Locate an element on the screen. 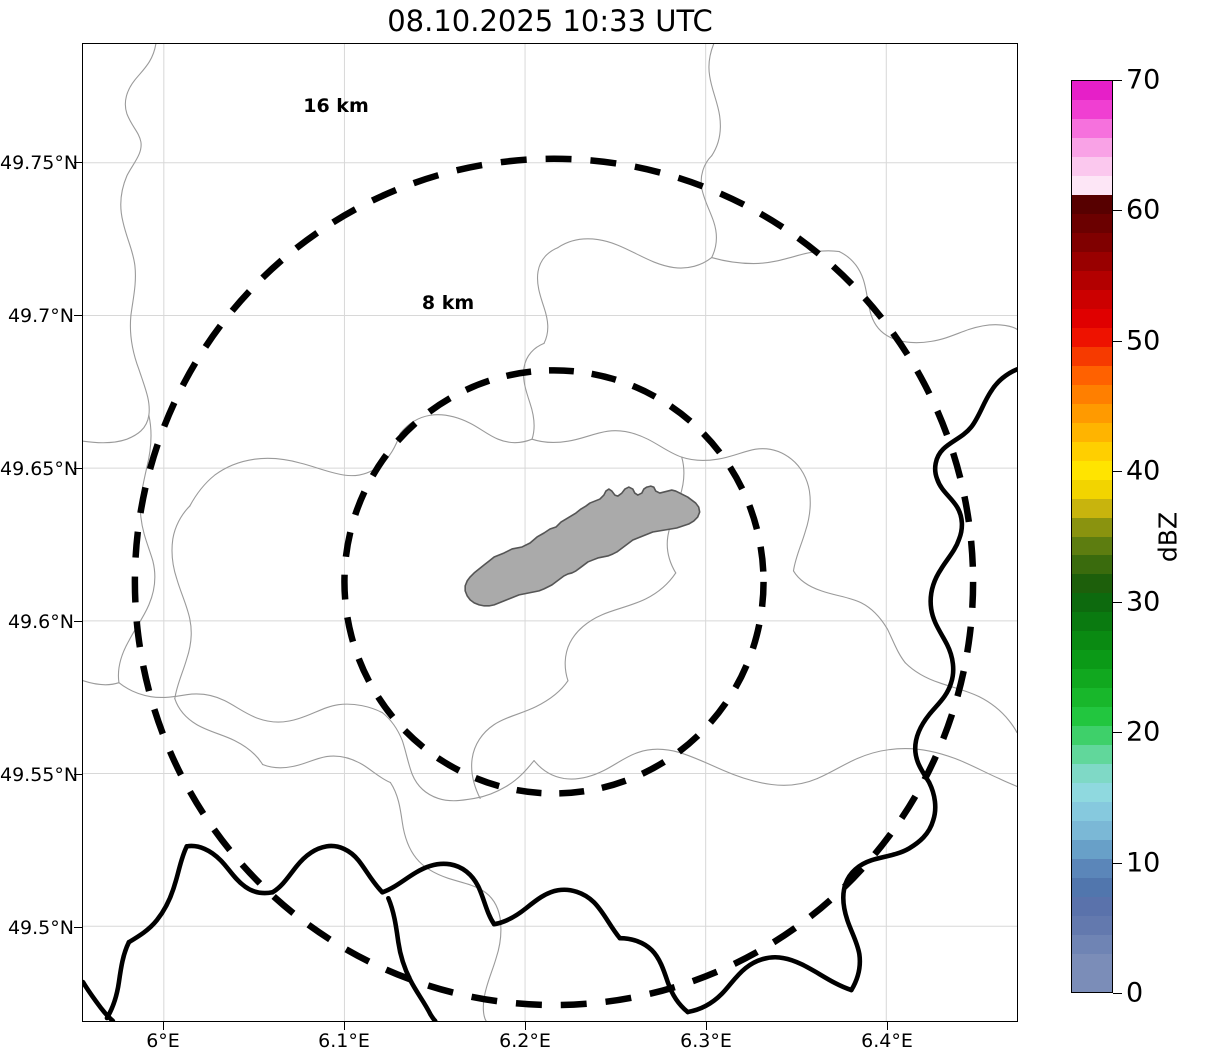 This screenshot has width=1207, height=1064. colorbar-tick-label-60: 60 is located at coordinates (1143, 210).